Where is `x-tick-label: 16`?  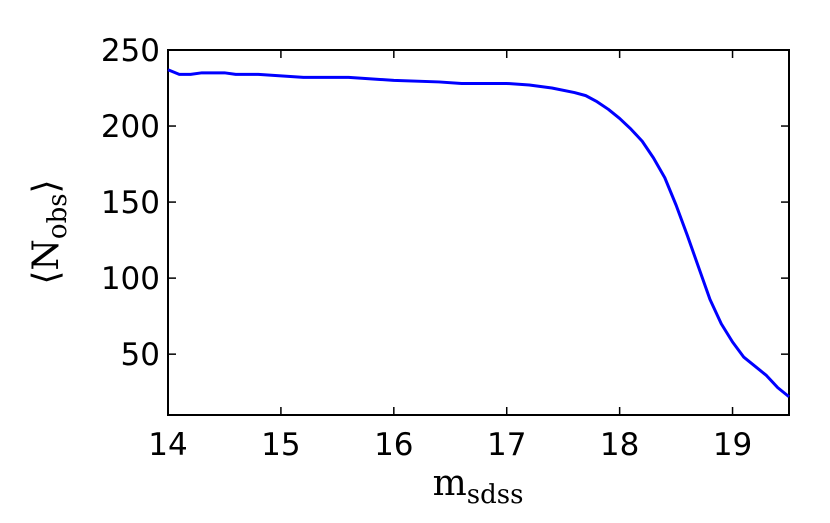
x-tick-label: 16 is located at coordinates (393, 445).